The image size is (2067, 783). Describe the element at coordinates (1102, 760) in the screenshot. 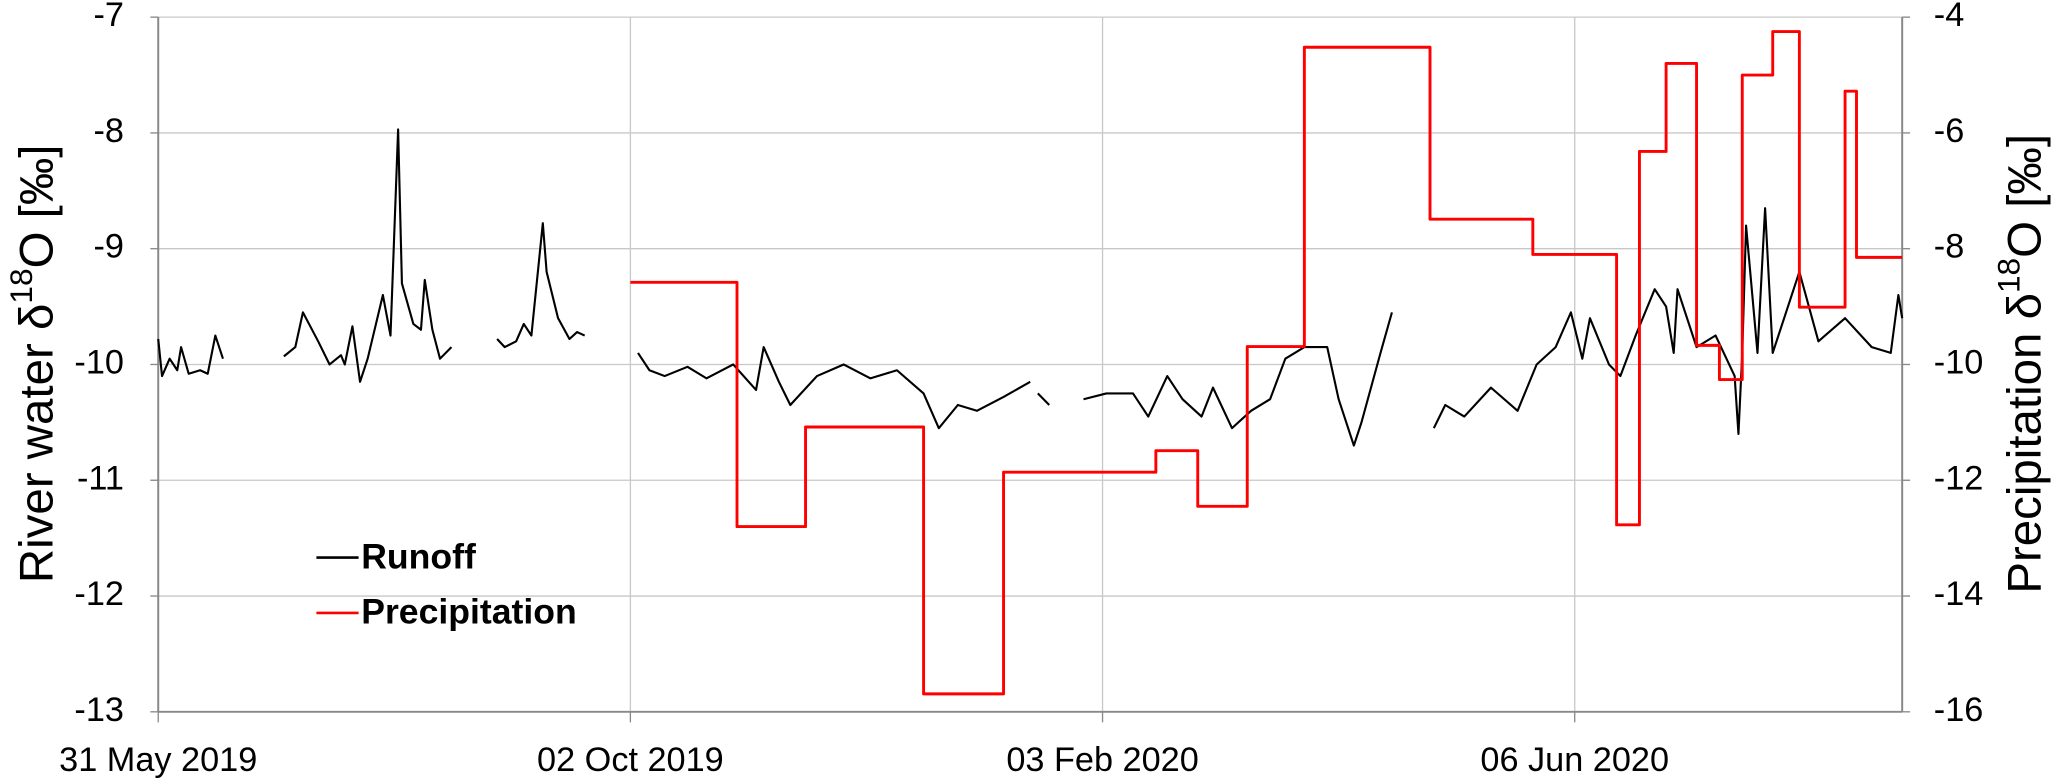

I see `x-tick-label: 03 Feb 2020` at that location.